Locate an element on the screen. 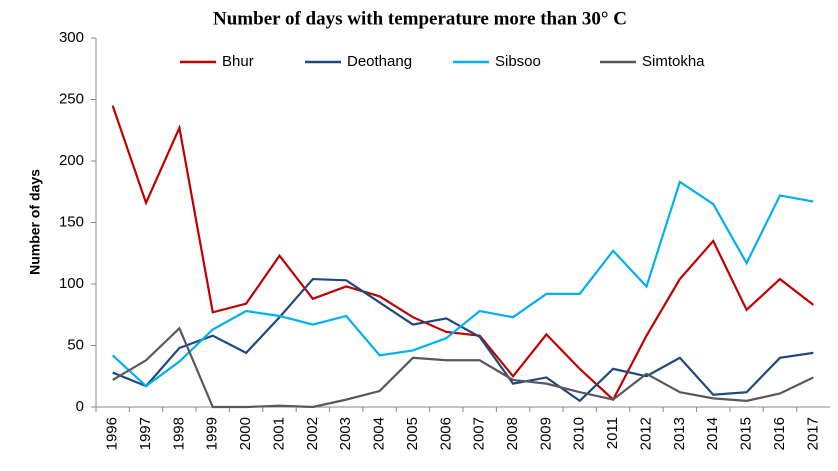  y-tick-label: 100 is located at coordinates (71, 283).